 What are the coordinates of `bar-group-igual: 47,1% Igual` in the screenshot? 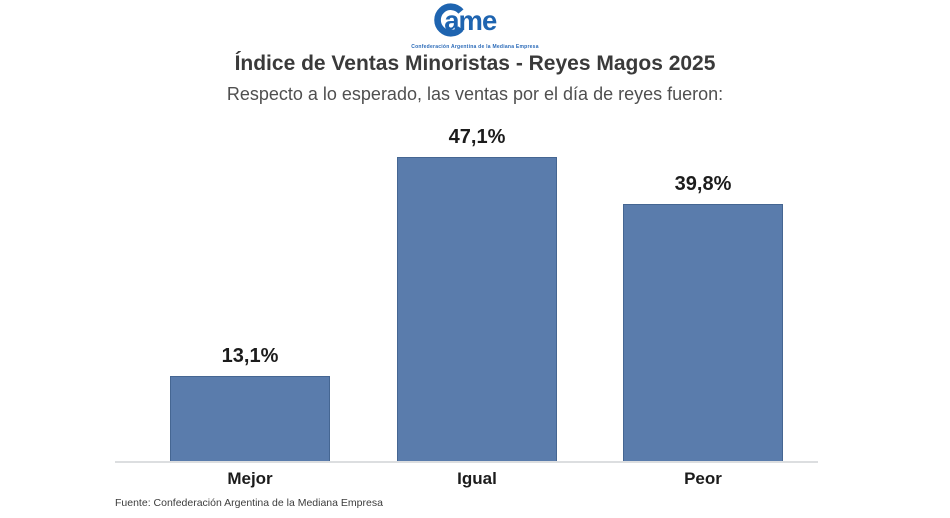 It's located at (477, 304).